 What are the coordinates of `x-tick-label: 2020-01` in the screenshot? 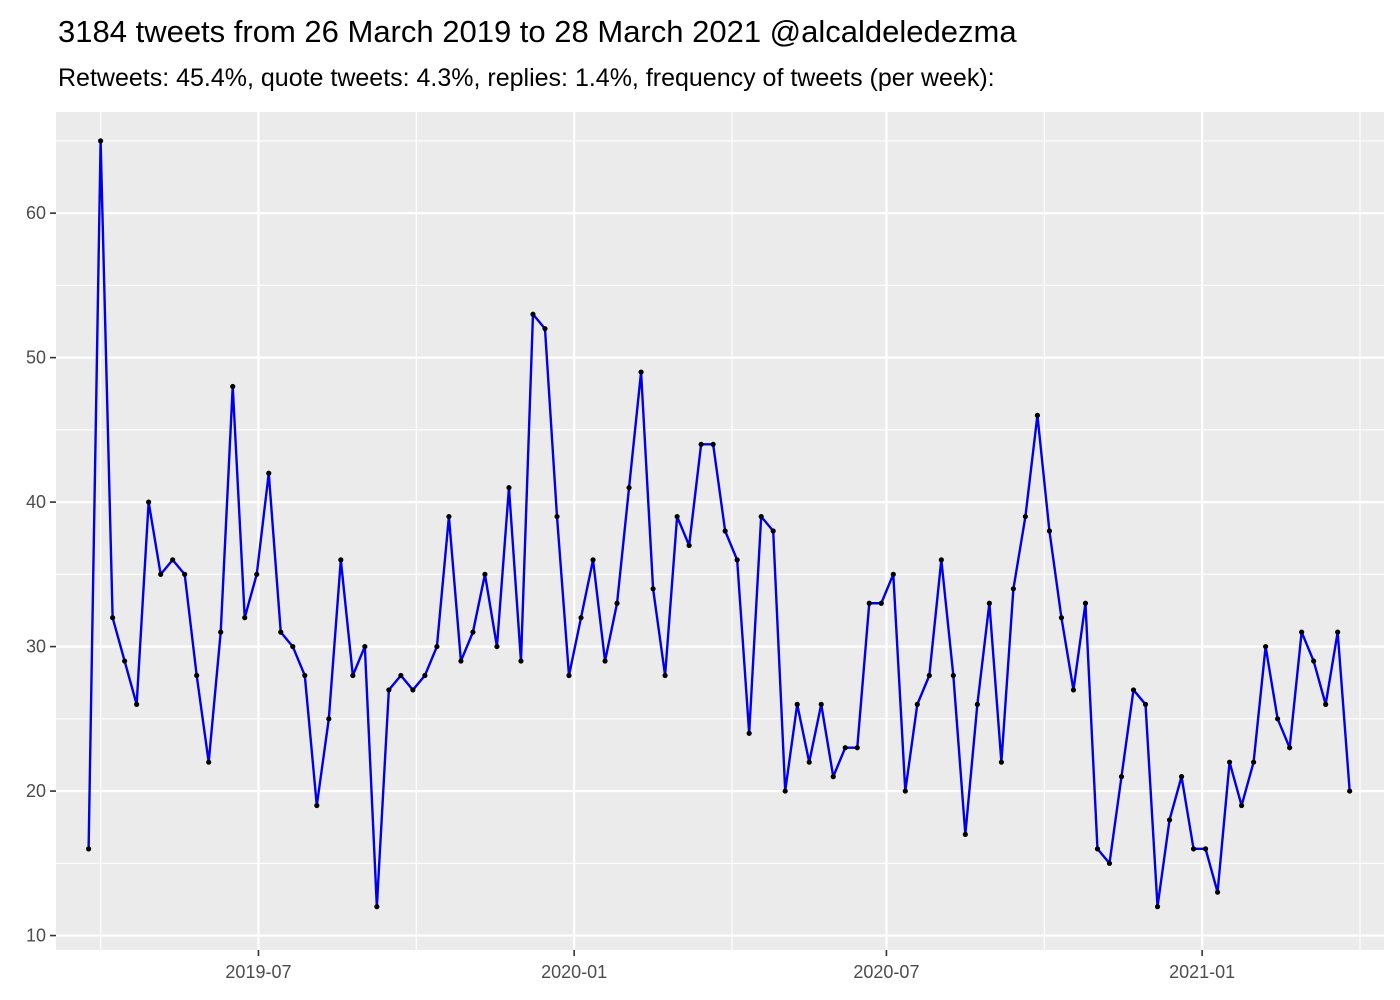 It's located at (574, 972).